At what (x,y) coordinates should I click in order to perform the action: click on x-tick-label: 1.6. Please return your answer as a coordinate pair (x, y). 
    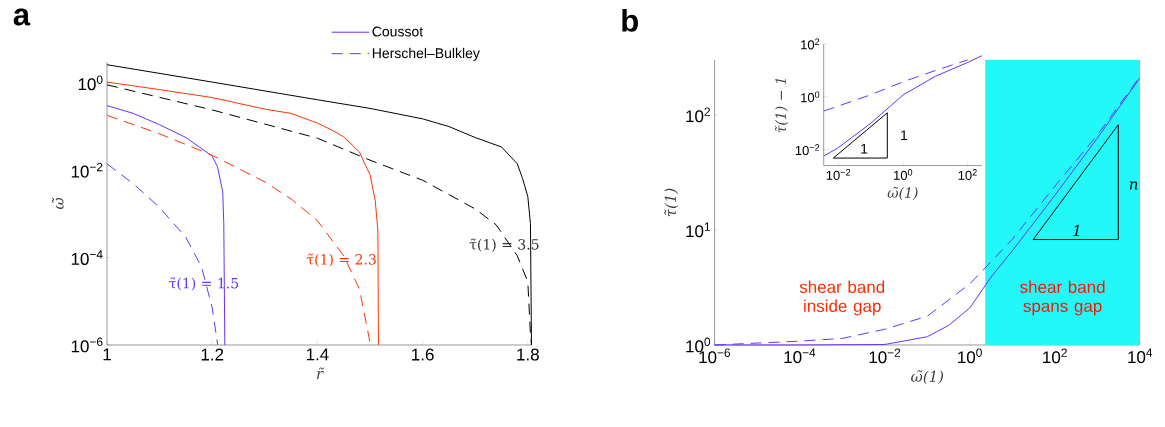
    Looking at the image, I should click on (423, 354).